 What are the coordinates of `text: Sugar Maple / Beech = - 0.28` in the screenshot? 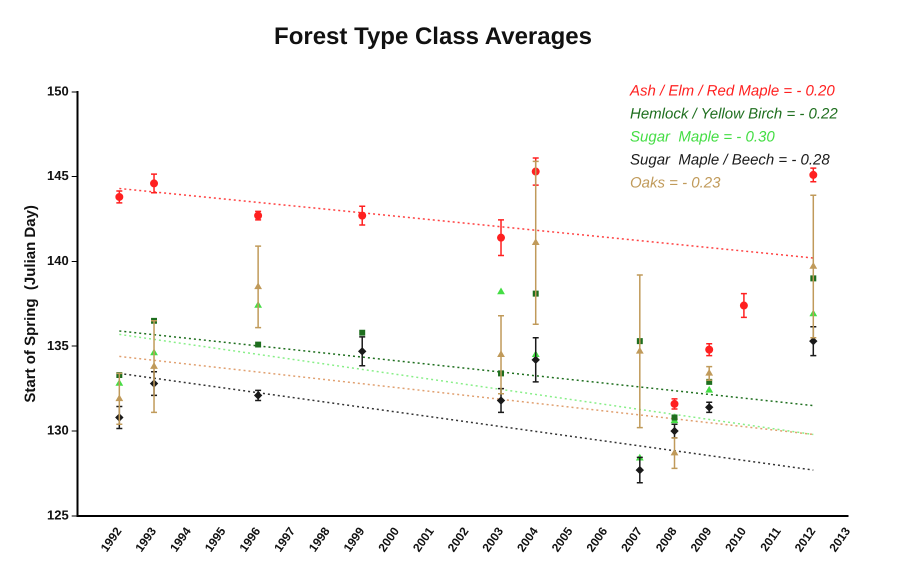 It's located at (730, 159).